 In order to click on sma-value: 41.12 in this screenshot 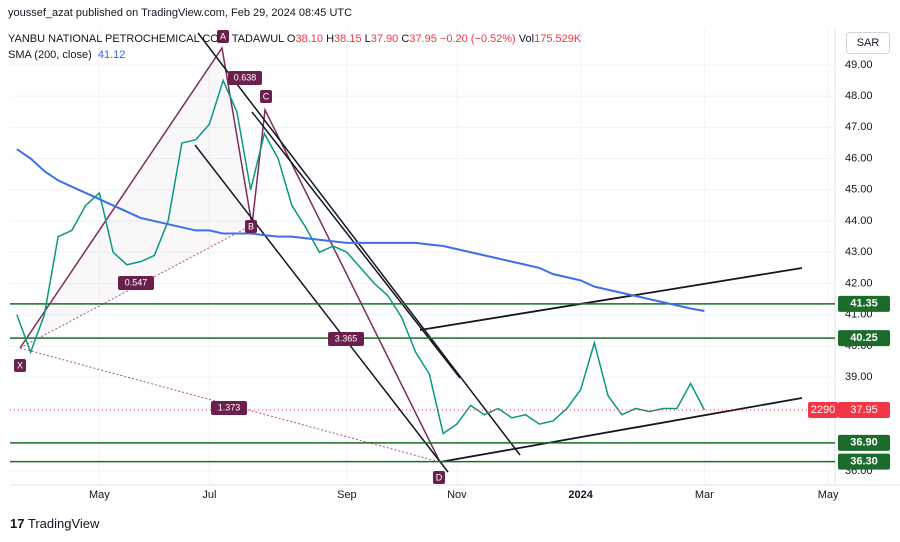, I will do `click(111, 55)`.